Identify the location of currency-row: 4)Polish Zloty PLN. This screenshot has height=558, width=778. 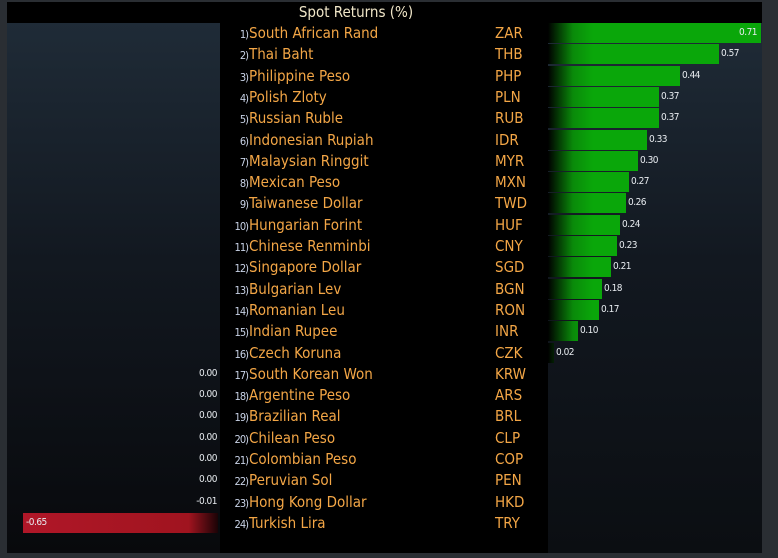
(385, 97).